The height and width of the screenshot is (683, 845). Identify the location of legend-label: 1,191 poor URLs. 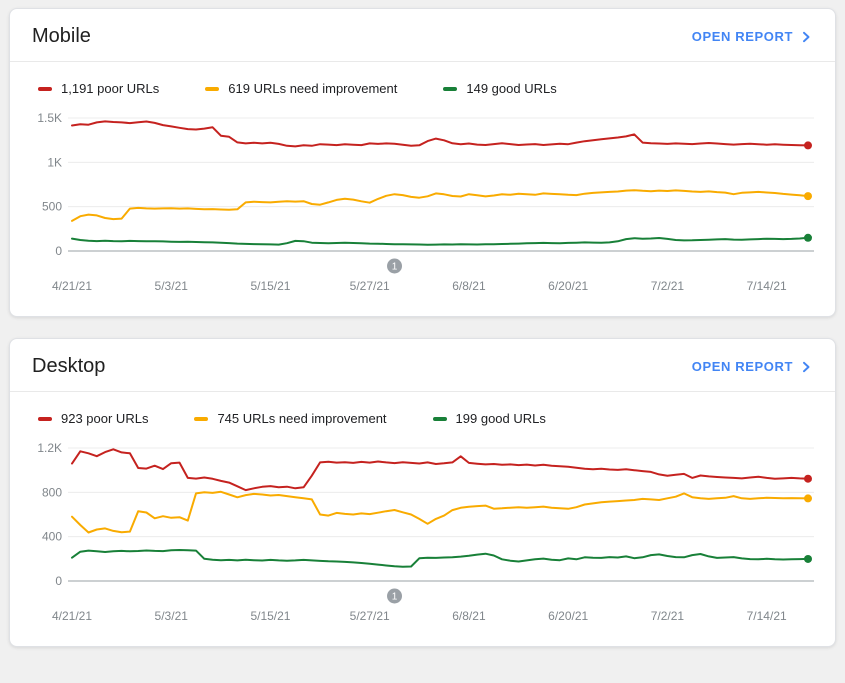
(110, 88).